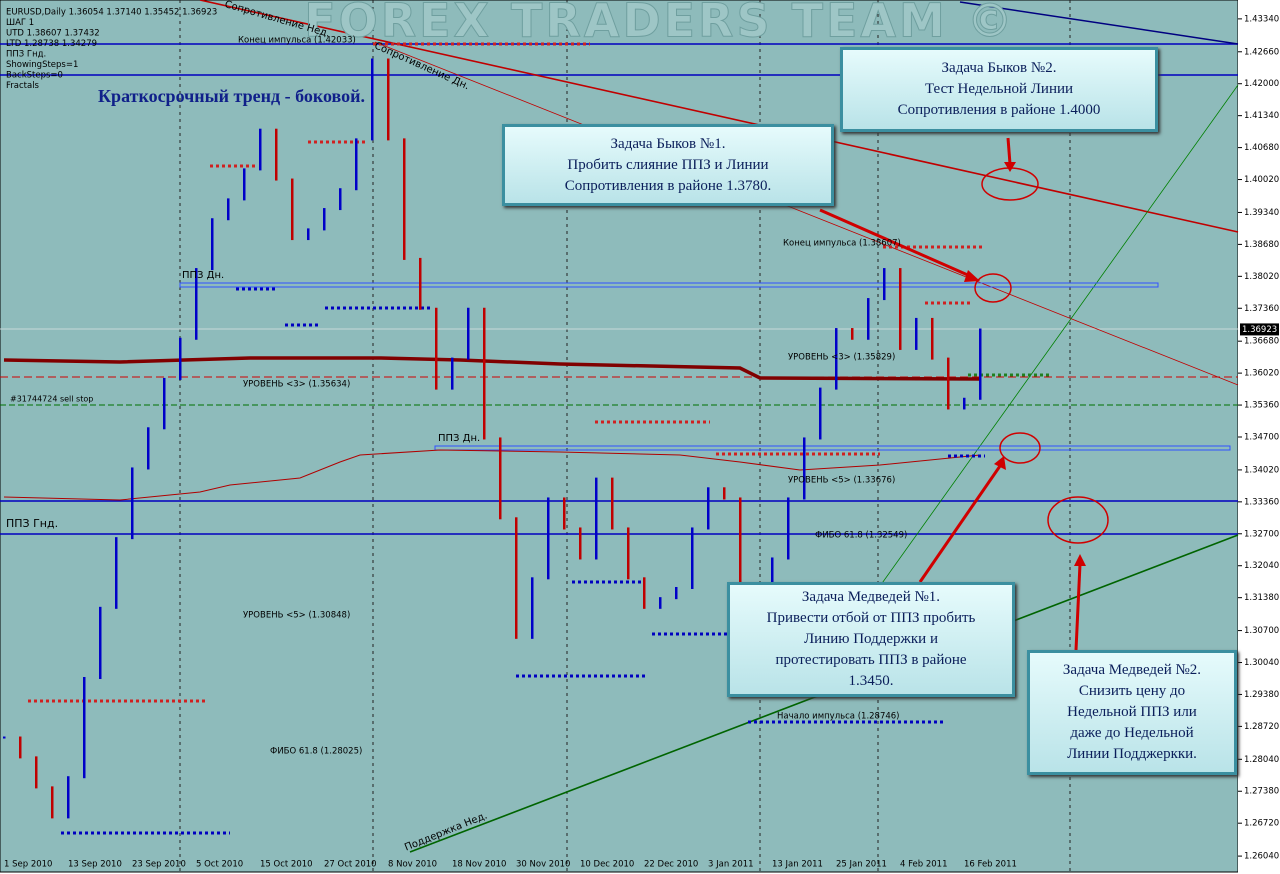 This screenshot has height=874, width=1280. I want to click on chart-title: Краткосрочный тренд - боковой., so click(231, 96).